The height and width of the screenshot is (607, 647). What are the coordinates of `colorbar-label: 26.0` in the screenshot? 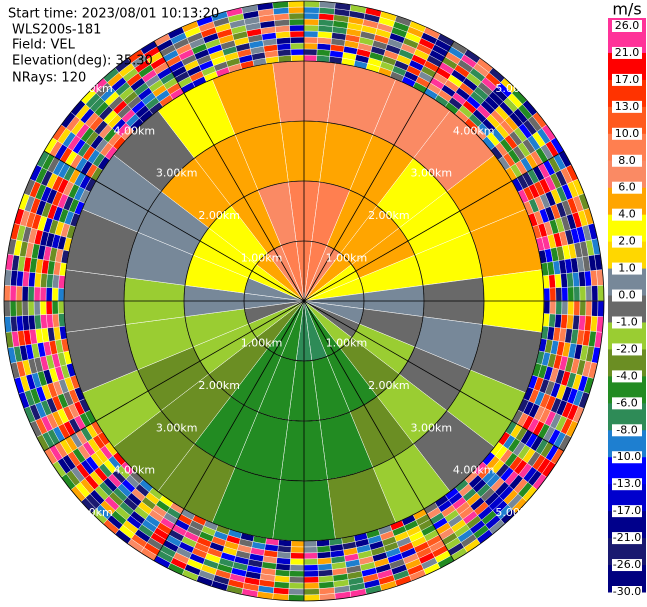 It's located at (627, 25).